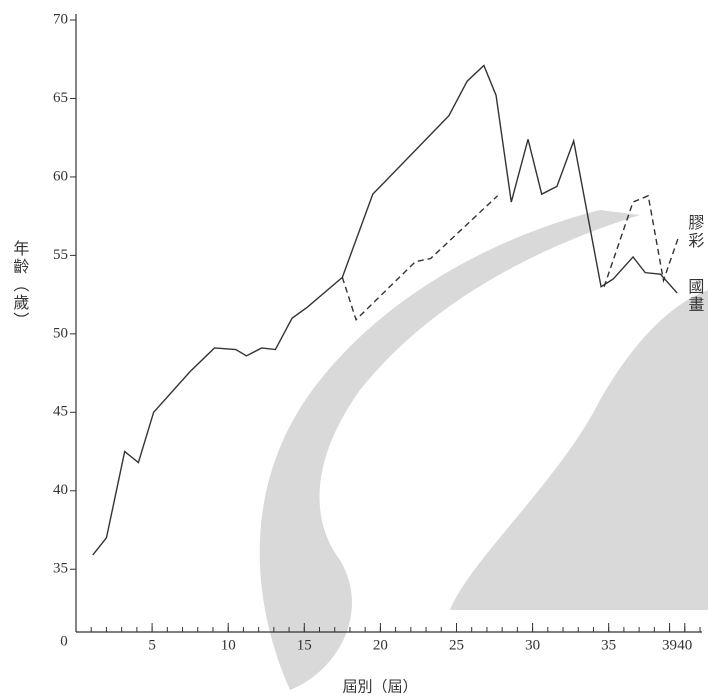  What do you see at coordinates (60, 490) in the screenshot?
I see `y-tick-label: 40` at bounding box center [60, 490].